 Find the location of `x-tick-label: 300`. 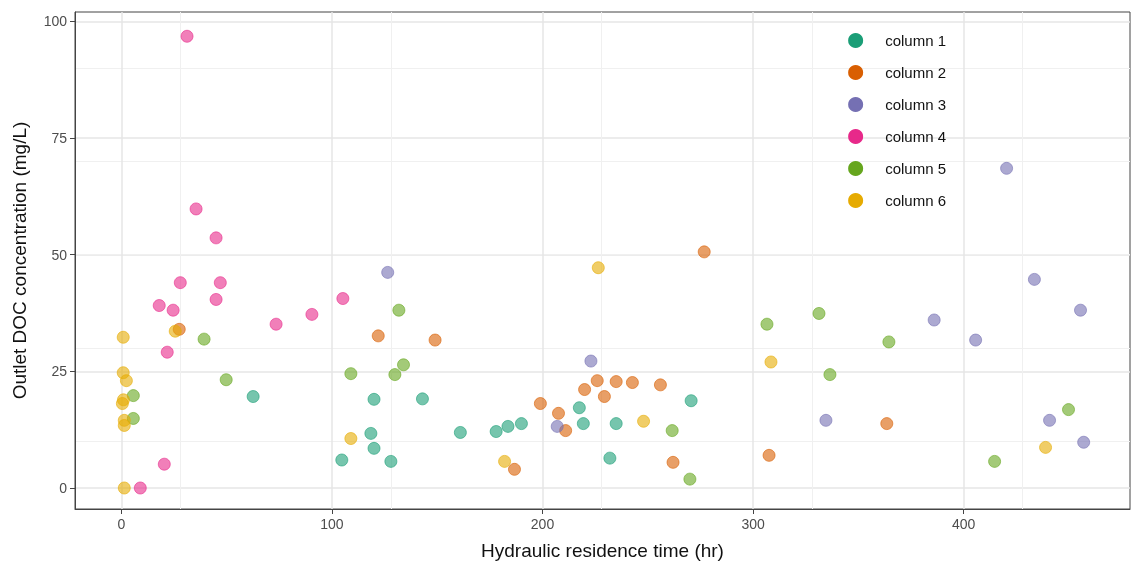

x-tick-label: 300 is located at coordinates (753, 524).